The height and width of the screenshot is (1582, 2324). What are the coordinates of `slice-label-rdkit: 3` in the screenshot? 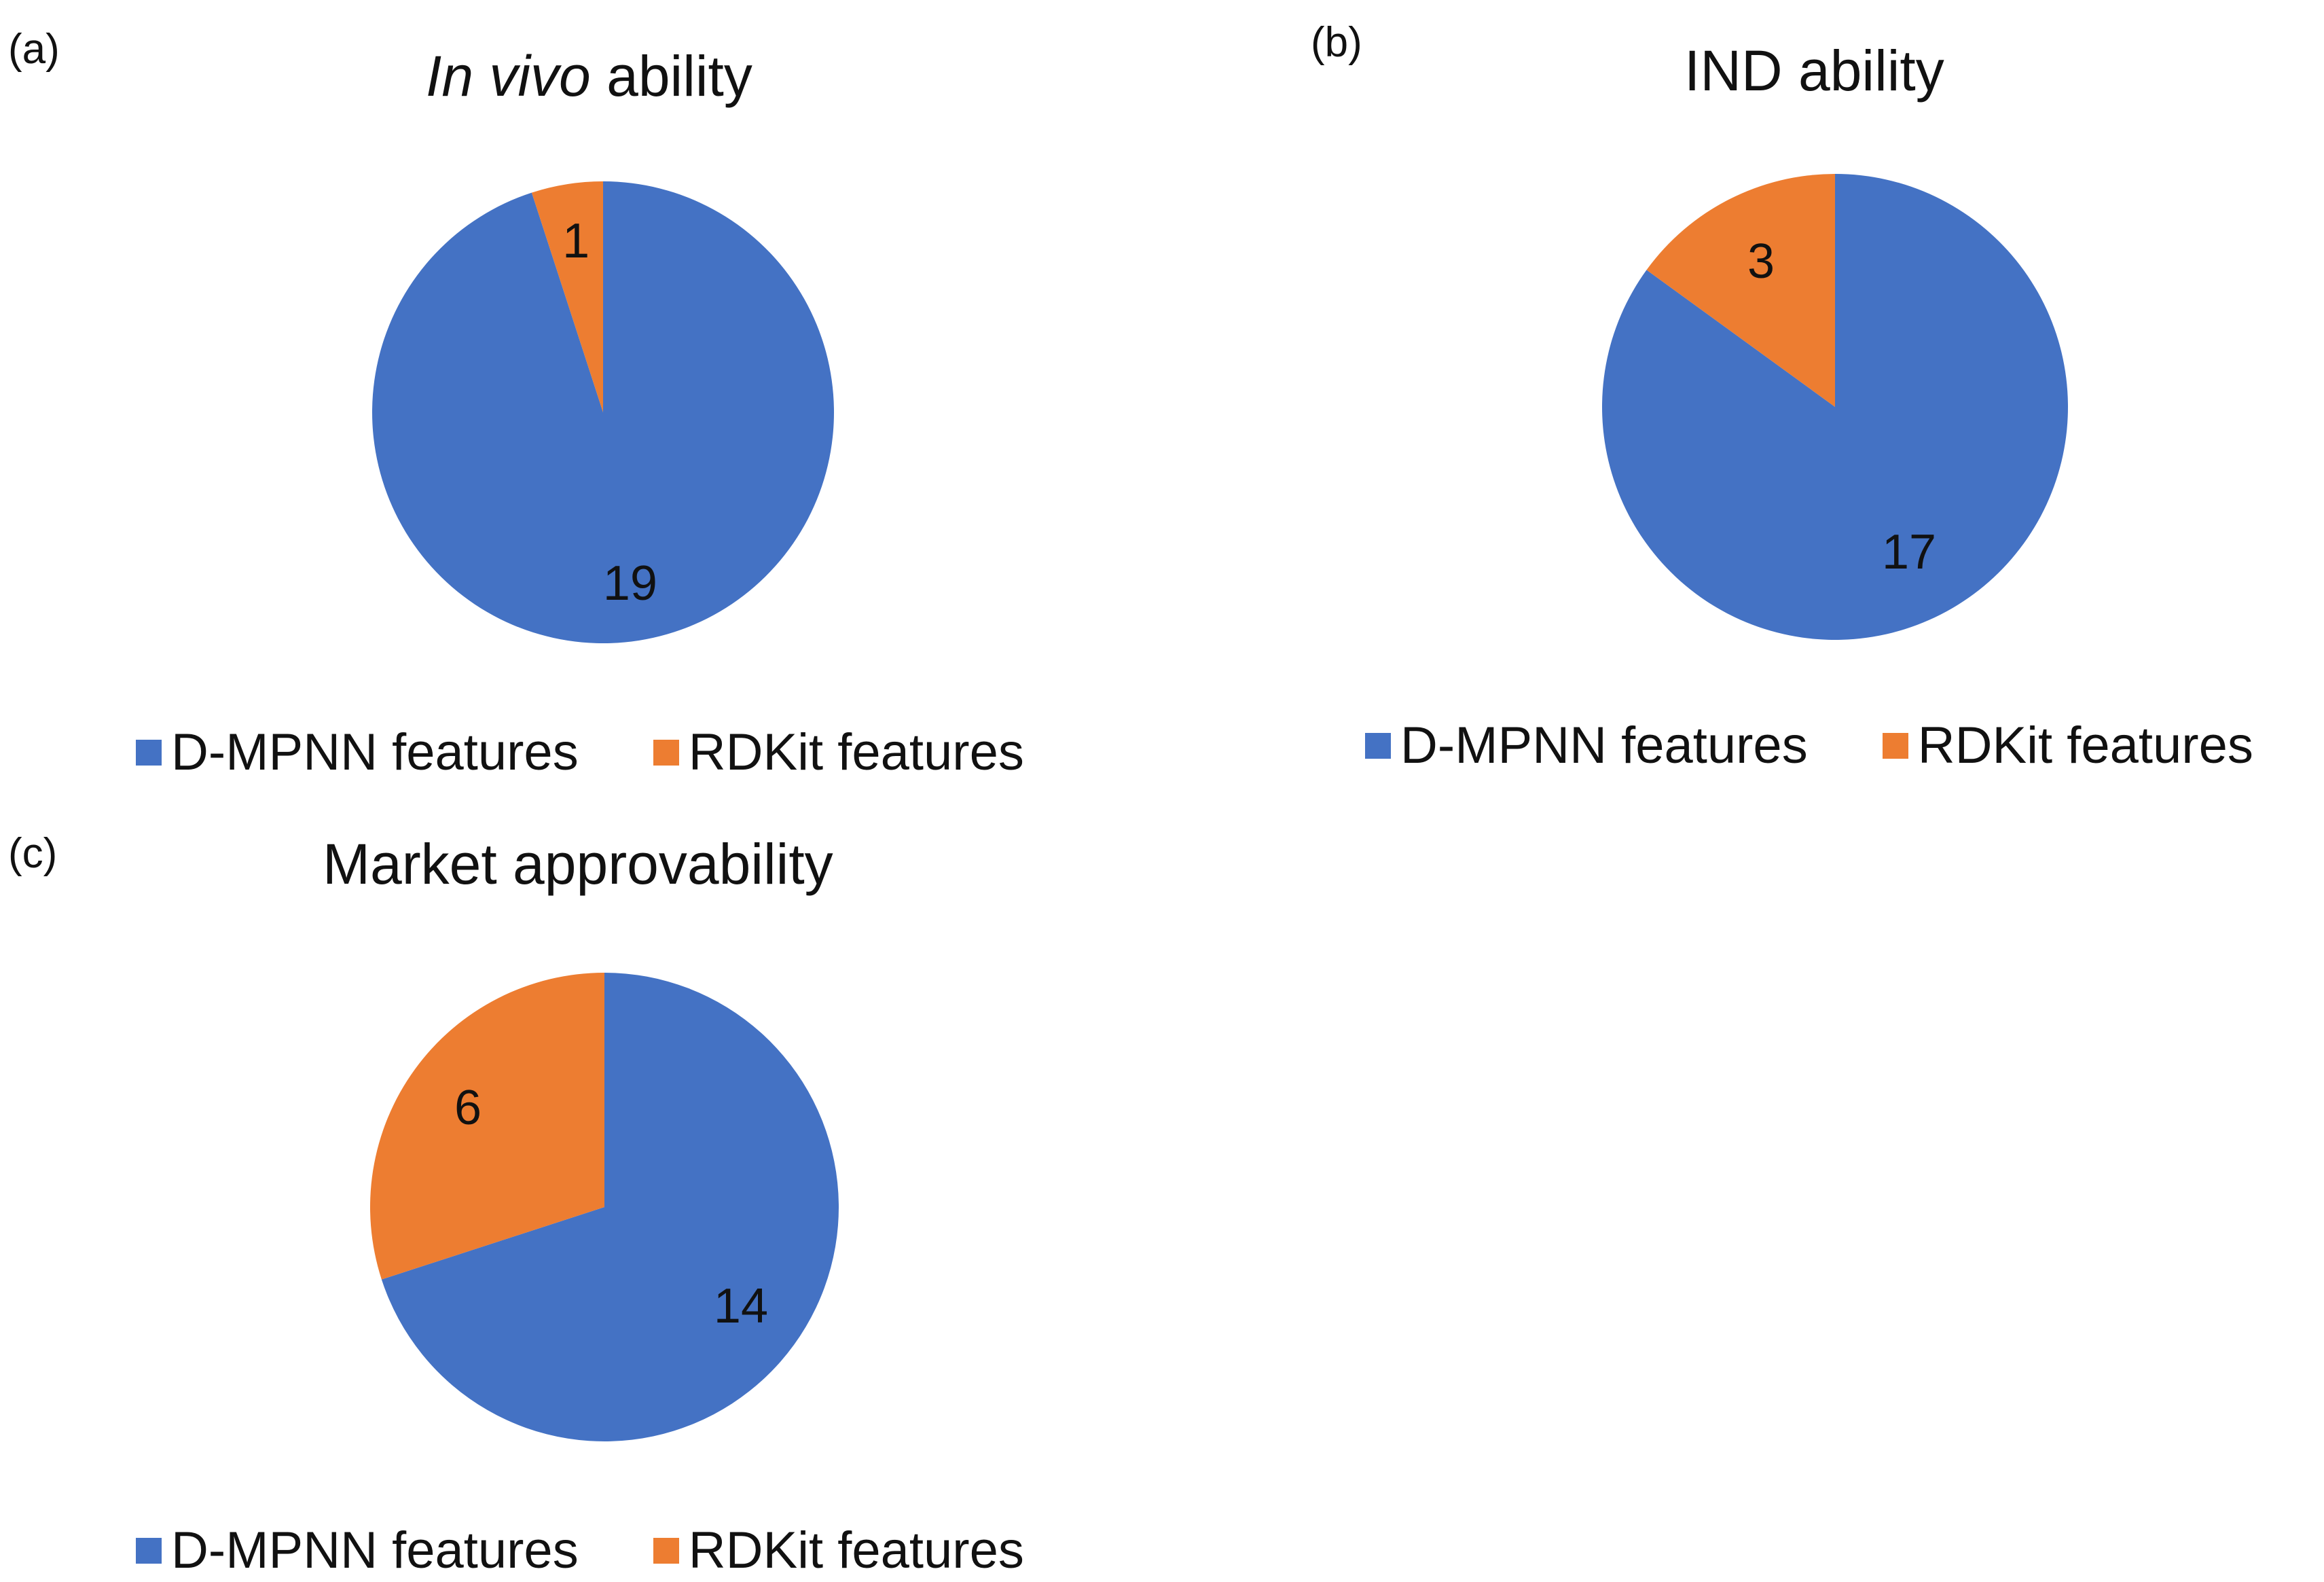 It's located at (1761, 261).